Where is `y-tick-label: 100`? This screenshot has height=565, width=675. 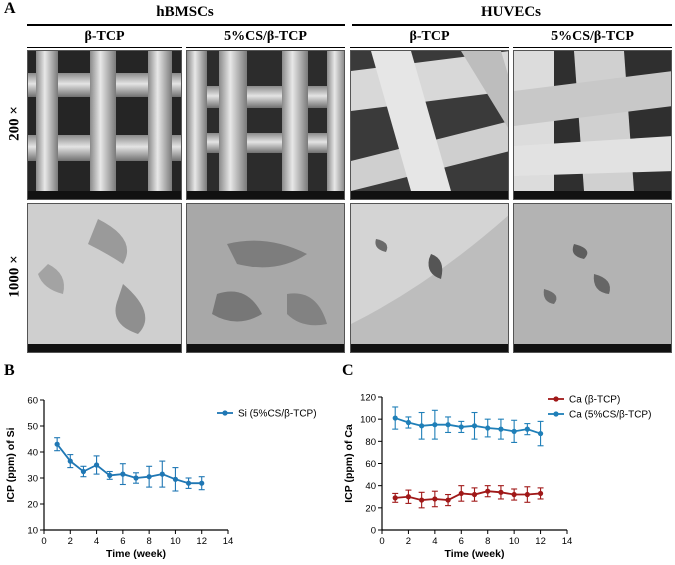 y-tick-label: 100 is located at coordinates (368, 420).